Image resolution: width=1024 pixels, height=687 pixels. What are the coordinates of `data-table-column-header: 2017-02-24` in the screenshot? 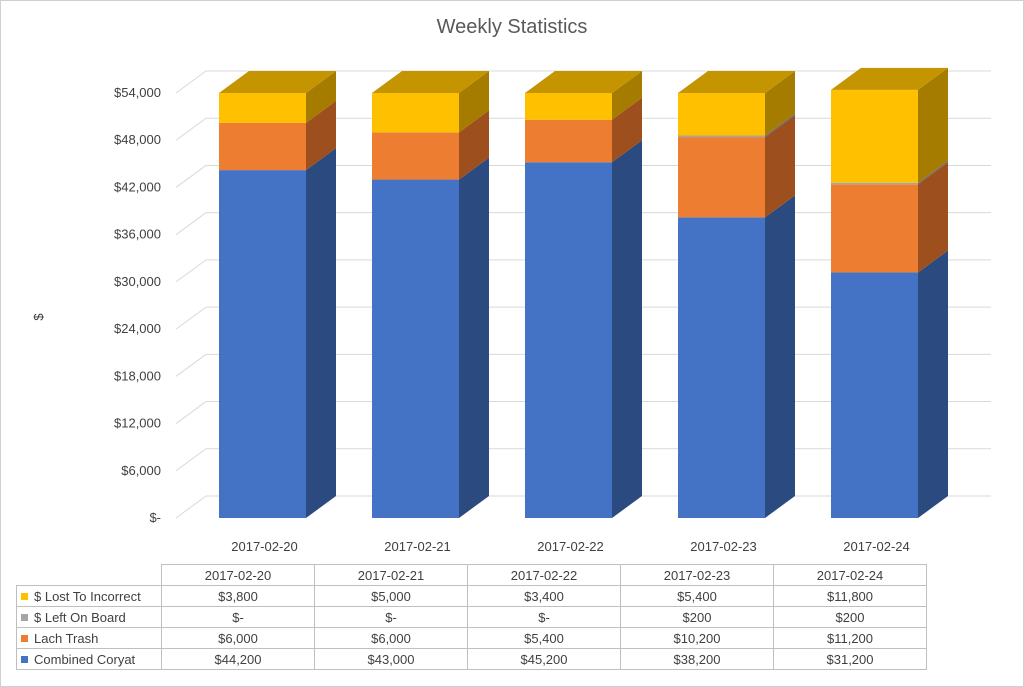 It's located at (850, 575).